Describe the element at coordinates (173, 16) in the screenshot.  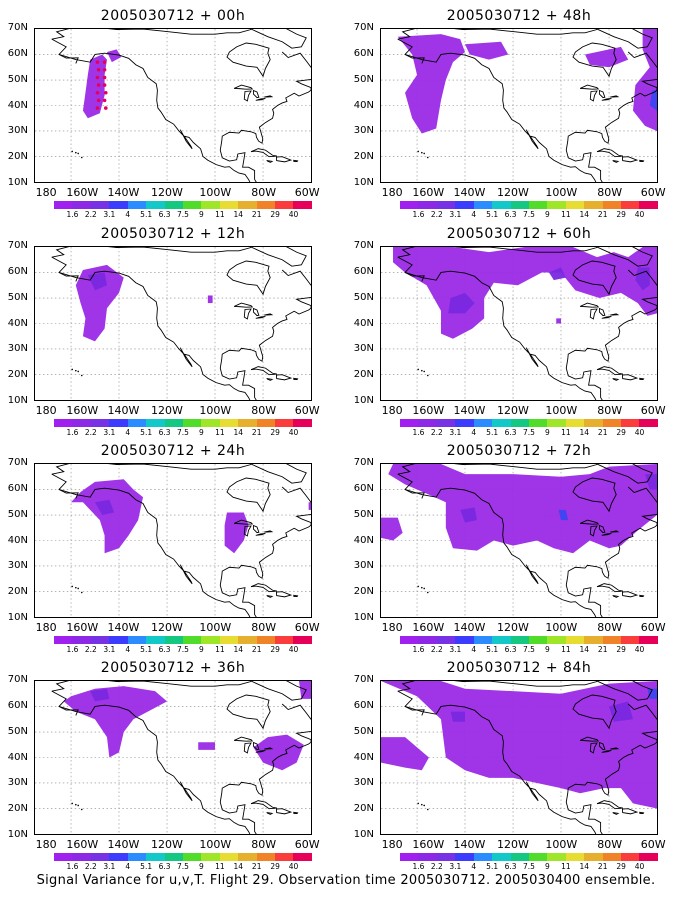
I see `panel-title: 2005030712 + 00h` at that location.